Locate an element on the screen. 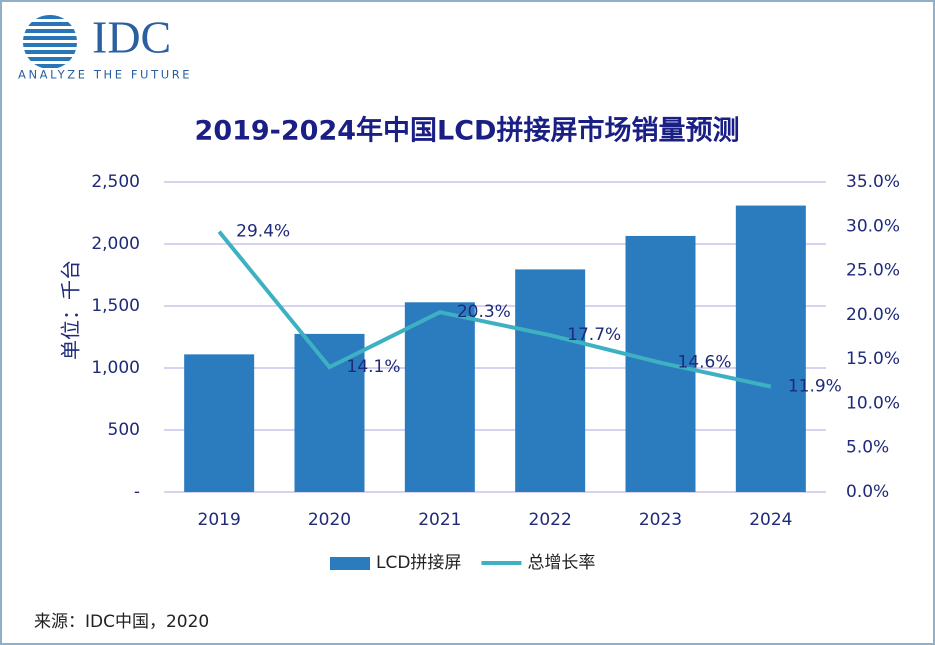  y-tick-label: 1,000 is located at coordinates (115, 368).